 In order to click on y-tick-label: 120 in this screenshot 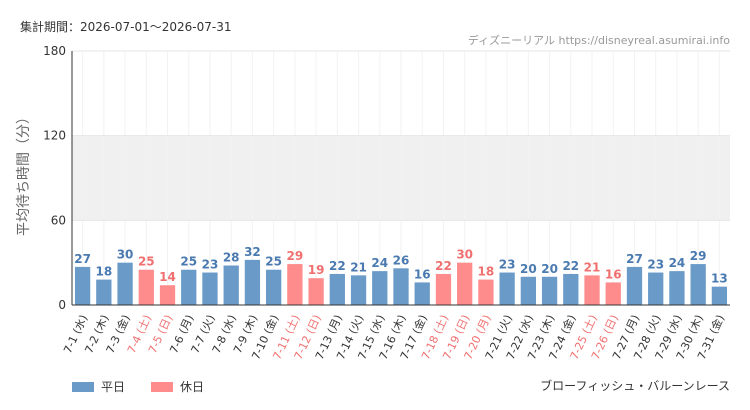, I will do `click(54, 136)`.